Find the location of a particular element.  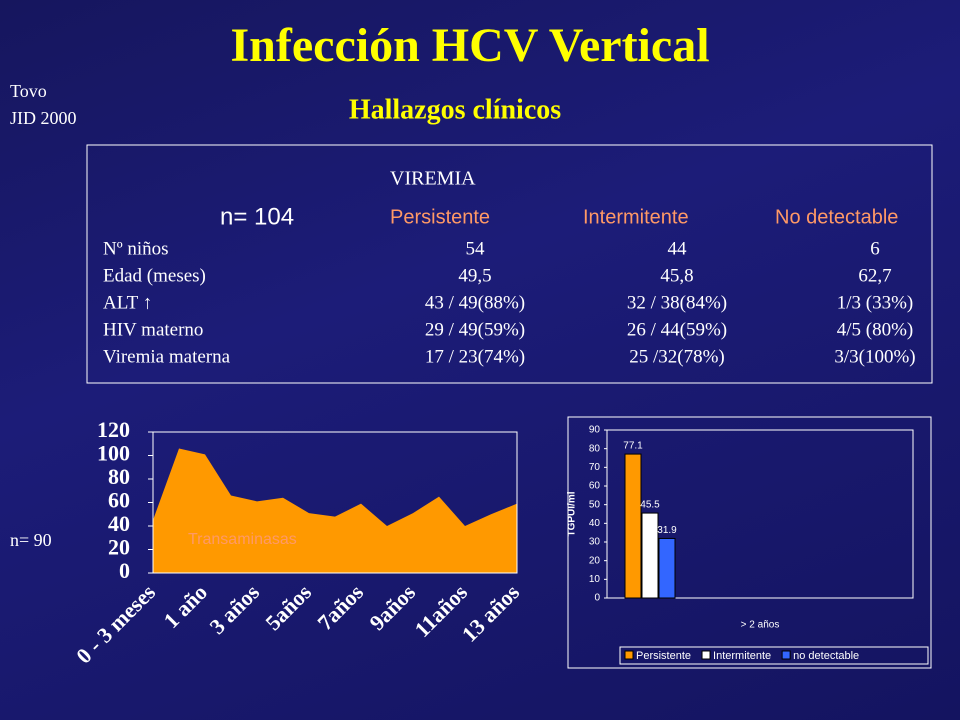

x-tick-label: 0 - 3 meses is located at coordinates (115, 623).